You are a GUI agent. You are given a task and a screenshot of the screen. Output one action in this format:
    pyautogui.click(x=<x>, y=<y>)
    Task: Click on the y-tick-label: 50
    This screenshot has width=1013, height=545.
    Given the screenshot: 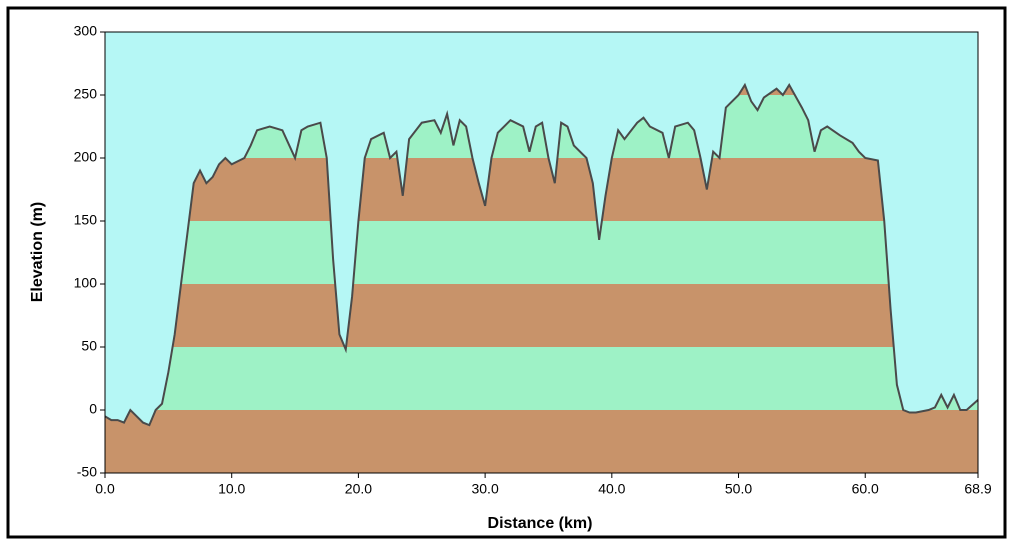 What is the action you would take?
    pyautogui.click(x=89, y=346)
    